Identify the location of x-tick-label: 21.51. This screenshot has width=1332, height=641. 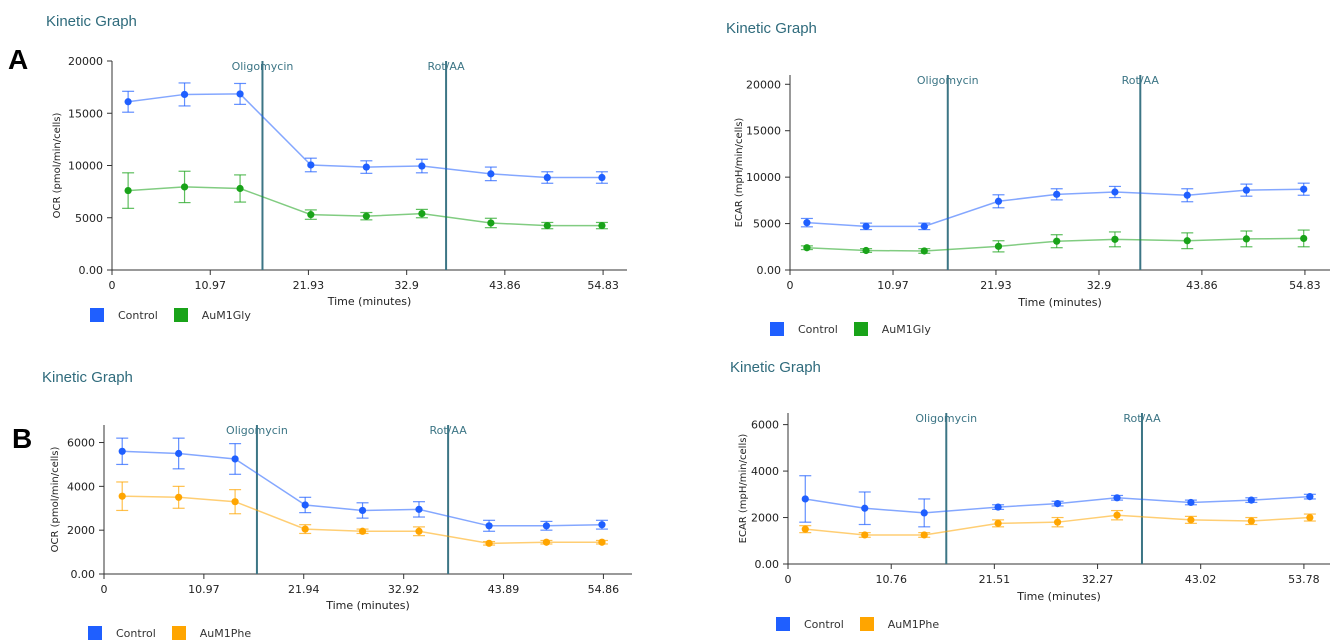
(995, 579).